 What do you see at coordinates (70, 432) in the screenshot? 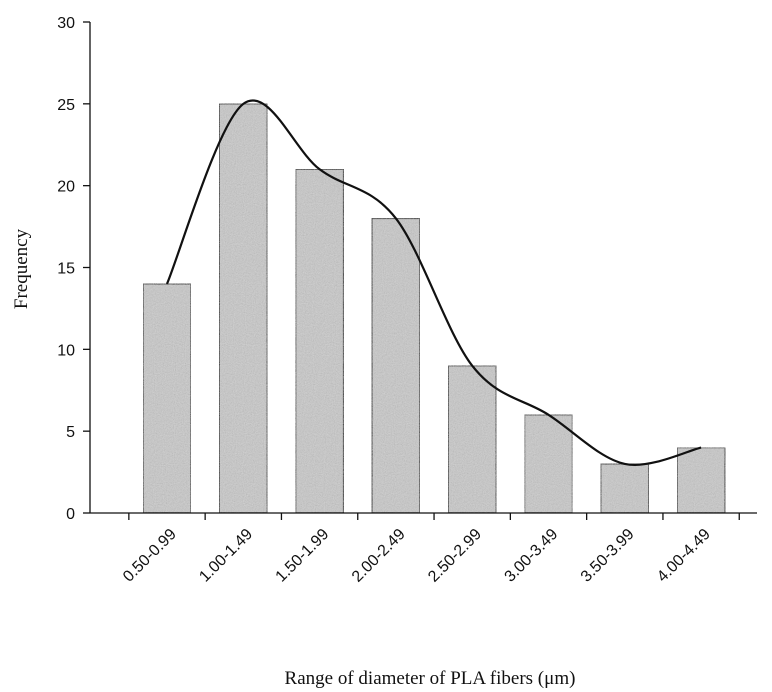
I see `y-tick-label: 5` at bounding box center [70, 432].